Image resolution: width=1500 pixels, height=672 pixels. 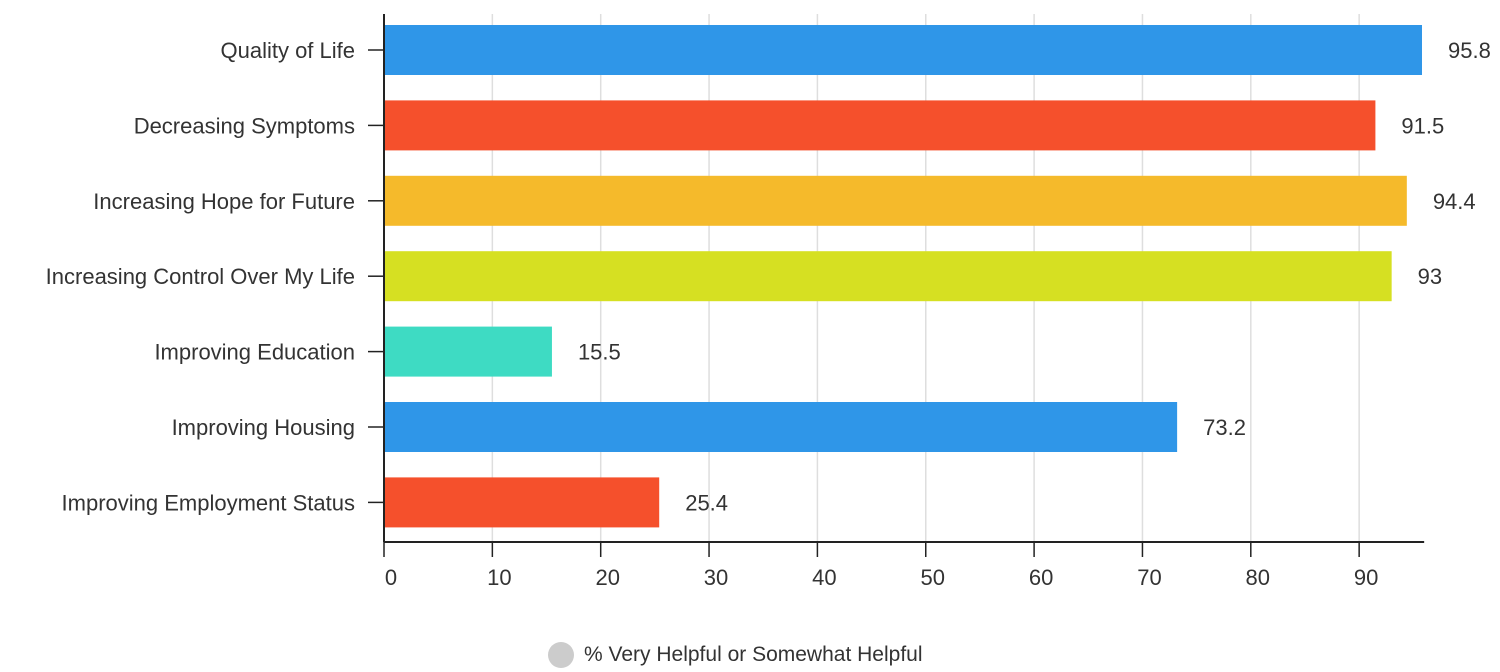 I want to click on x-tick-label: 0, so click(x=391, y=577).